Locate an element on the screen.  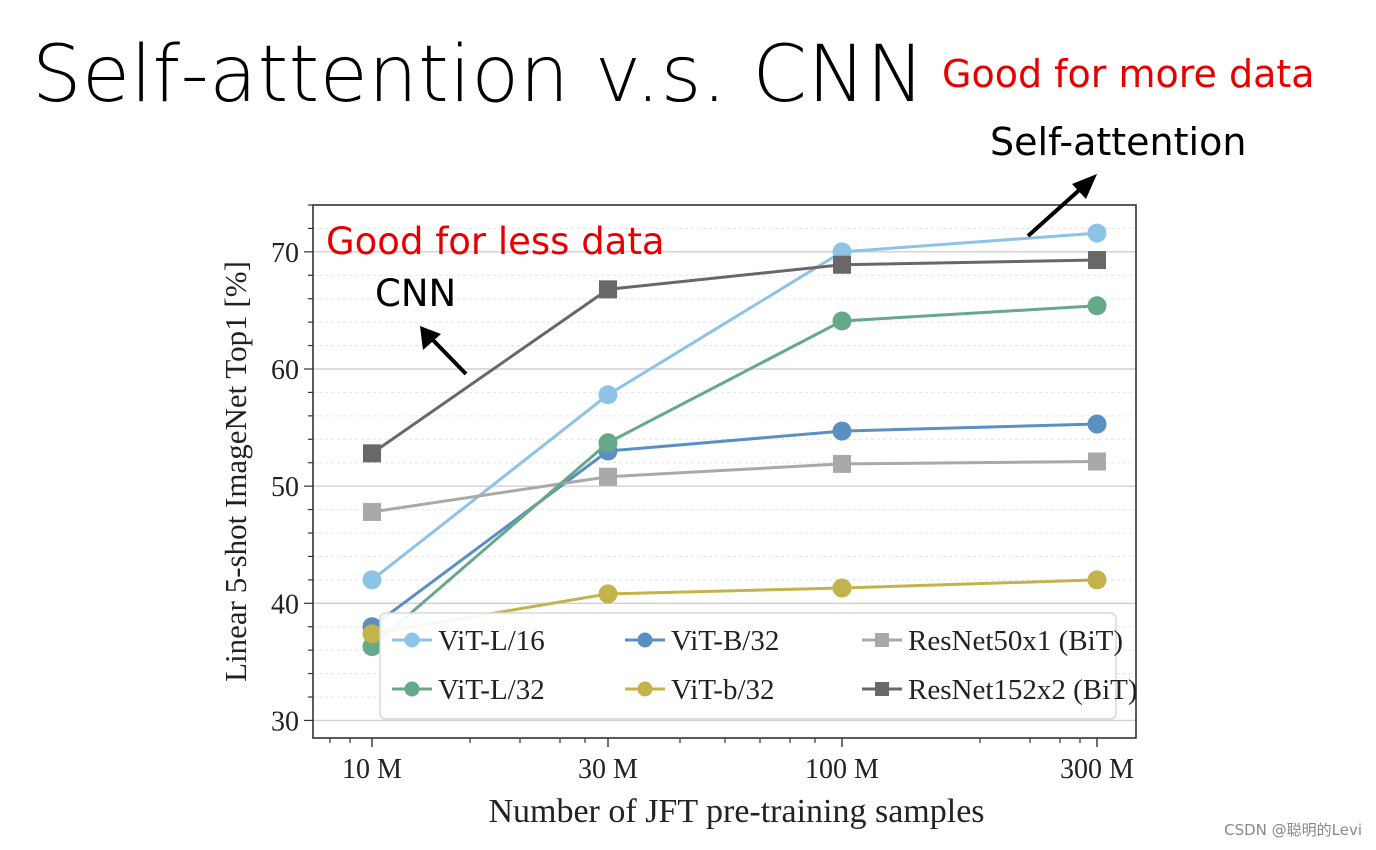
legend-item: ViT-b/32 is located at coordinates (700, 690).